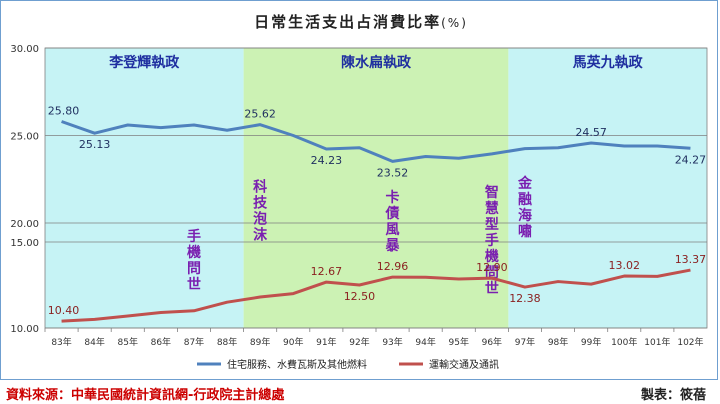 The image size is (720, 404). I want to click on y-tick-label: 15.00, so click(24, 243).